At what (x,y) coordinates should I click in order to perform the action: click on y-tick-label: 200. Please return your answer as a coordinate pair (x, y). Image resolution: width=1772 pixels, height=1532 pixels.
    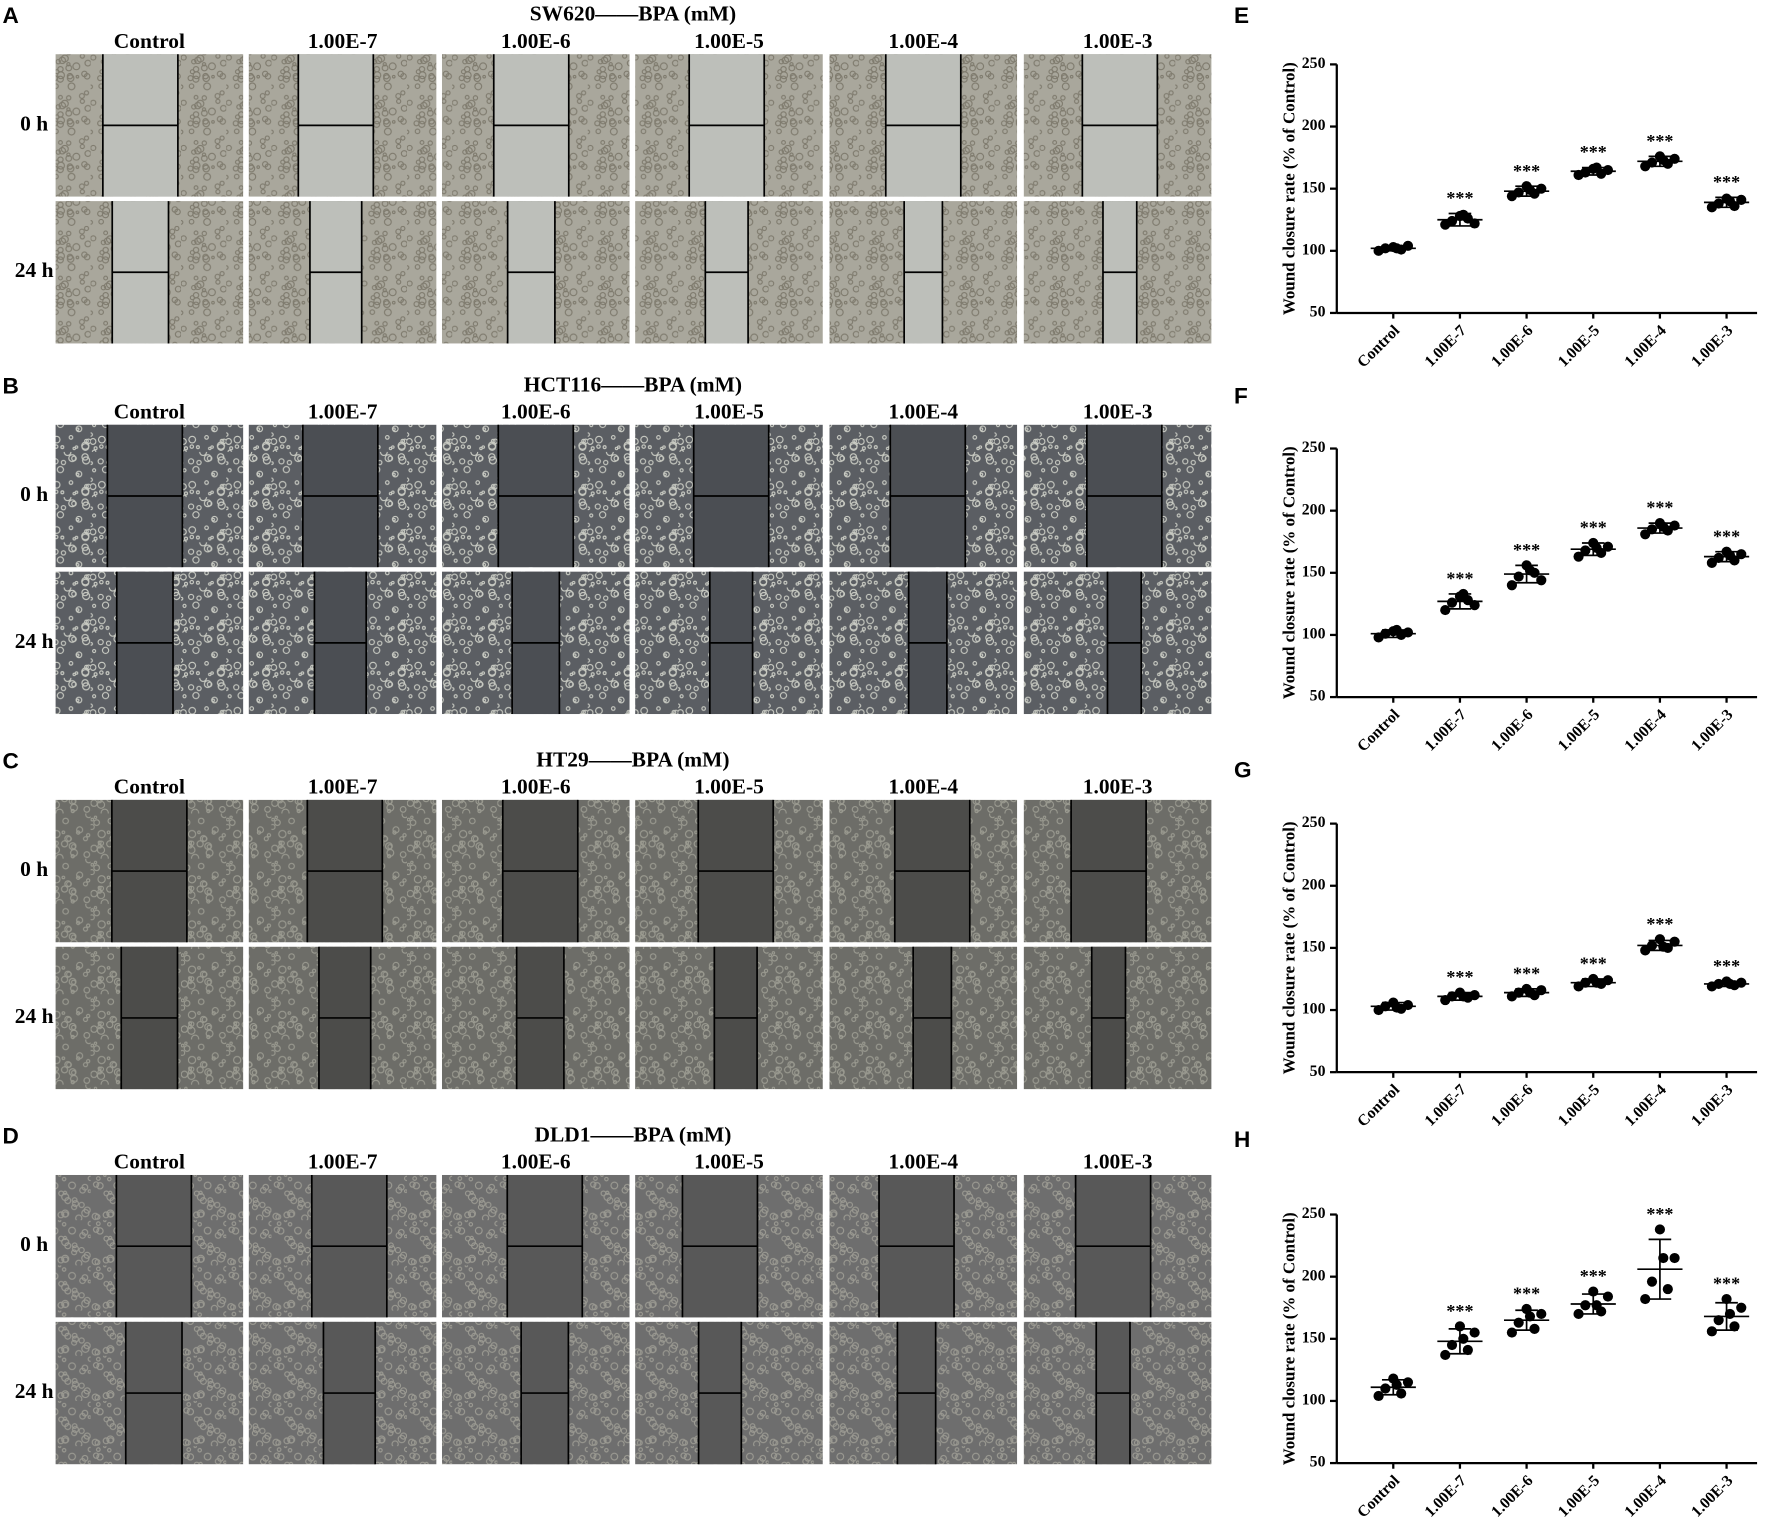
    Looking at the image, I should click on (1314, 125).